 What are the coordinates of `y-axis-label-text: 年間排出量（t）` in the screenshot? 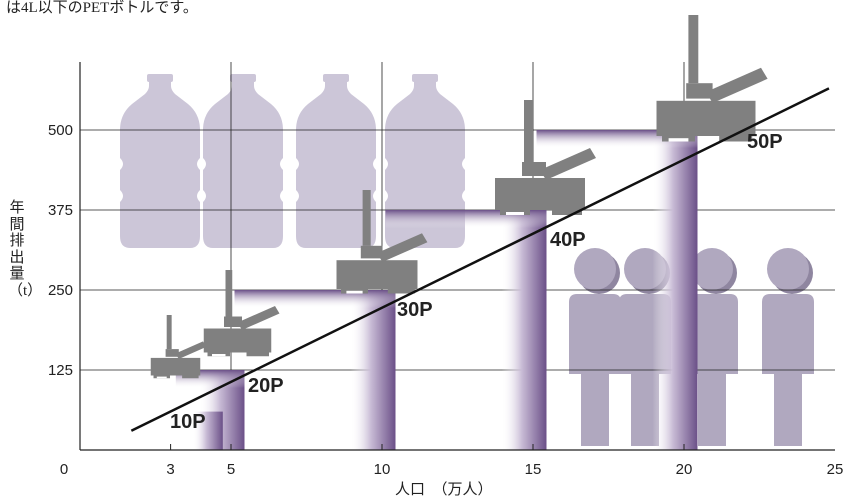 It's located at (25, 249).